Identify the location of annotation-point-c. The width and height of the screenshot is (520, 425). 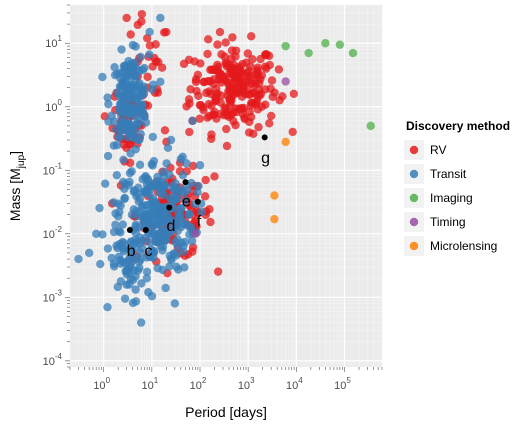
(145, 229).